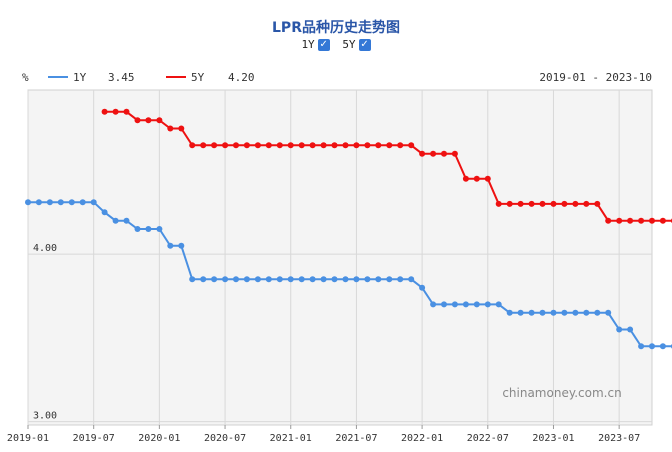 This screenshot has width=672, height=452. What do you see at coordinates (198, 77) in the screenshot?
I see `legend-5y-name: 5Y` at bounding box center [198, 77].